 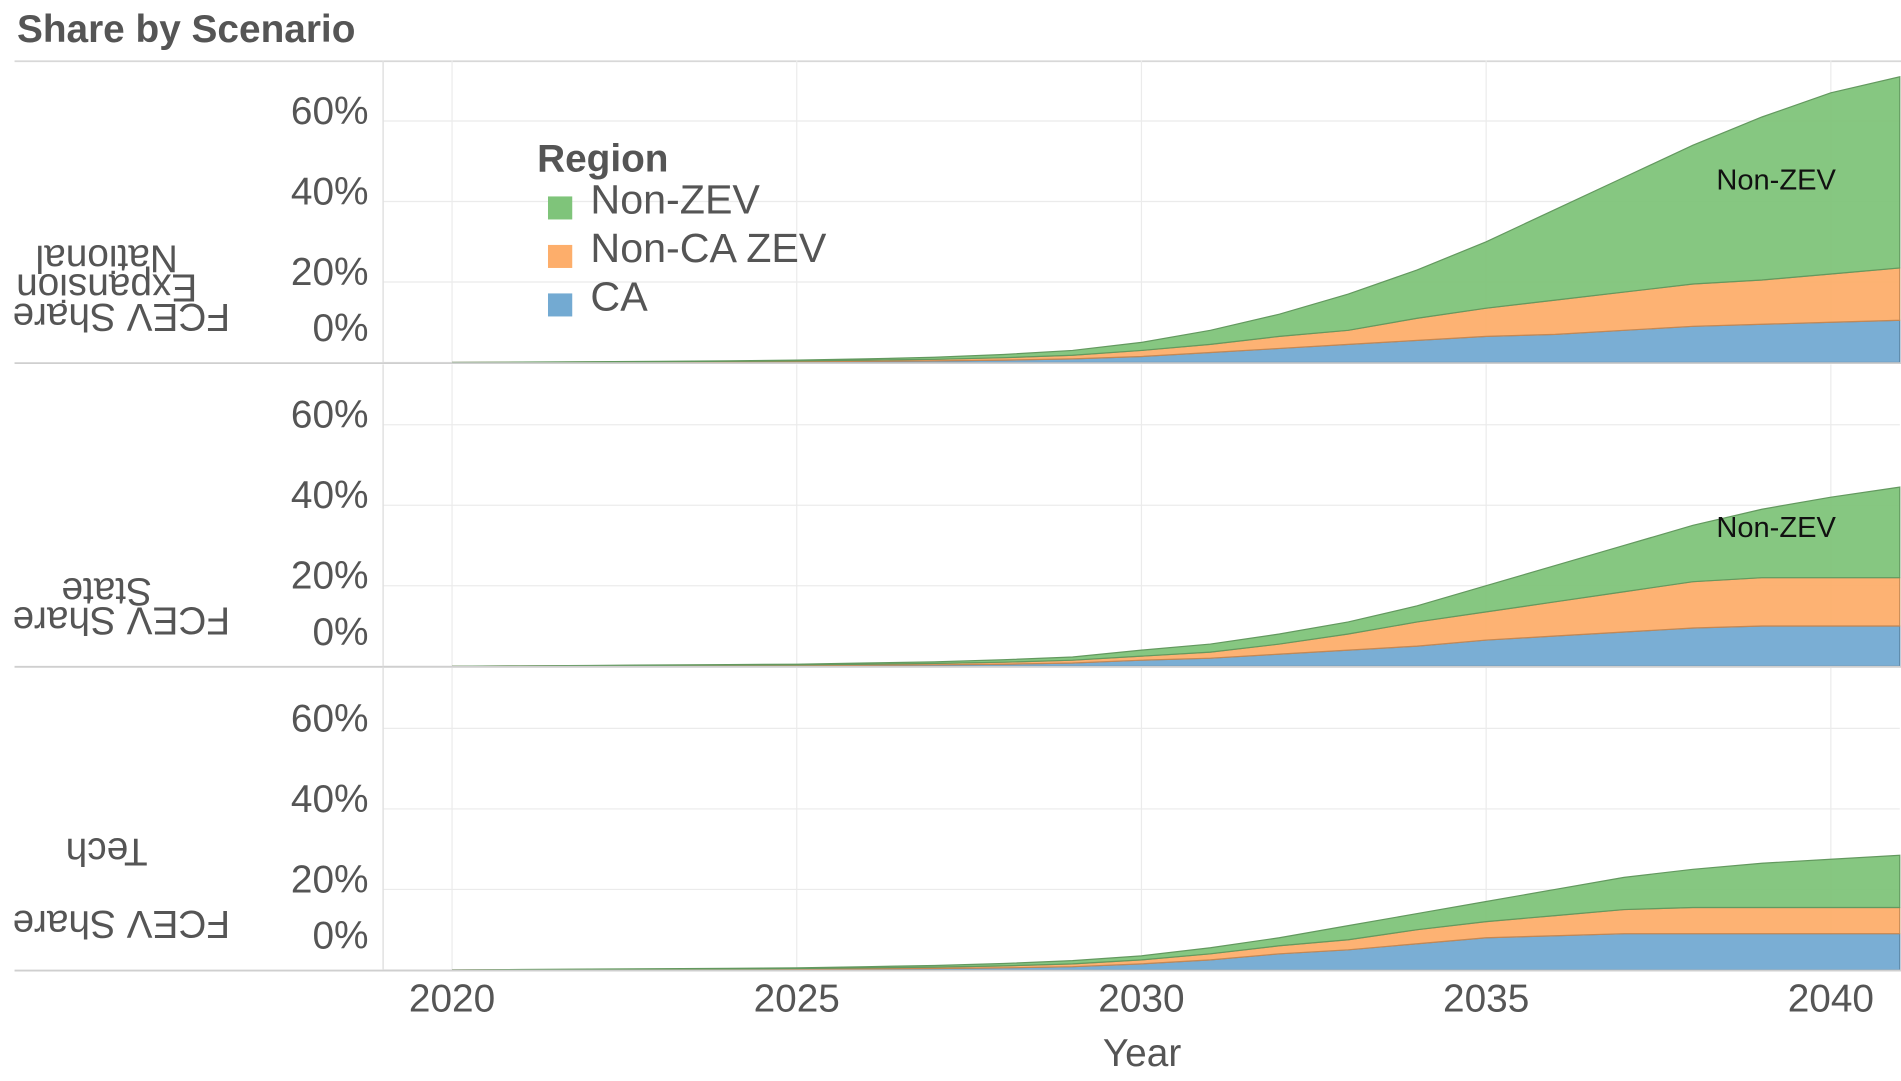 I want to click on x-axis-title: Year, so click(x=1142, y=1053).